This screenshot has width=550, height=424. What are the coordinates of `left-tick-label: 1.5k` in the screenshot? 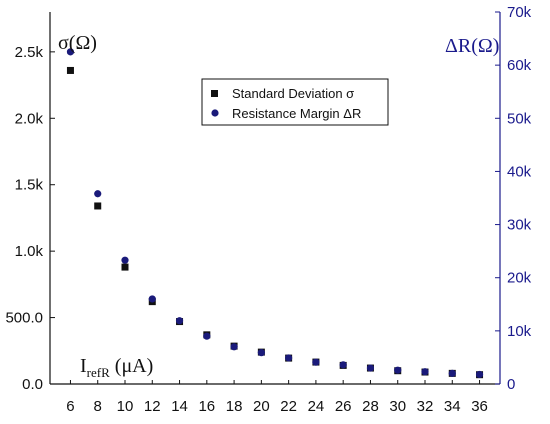 It's located at (29, 185).